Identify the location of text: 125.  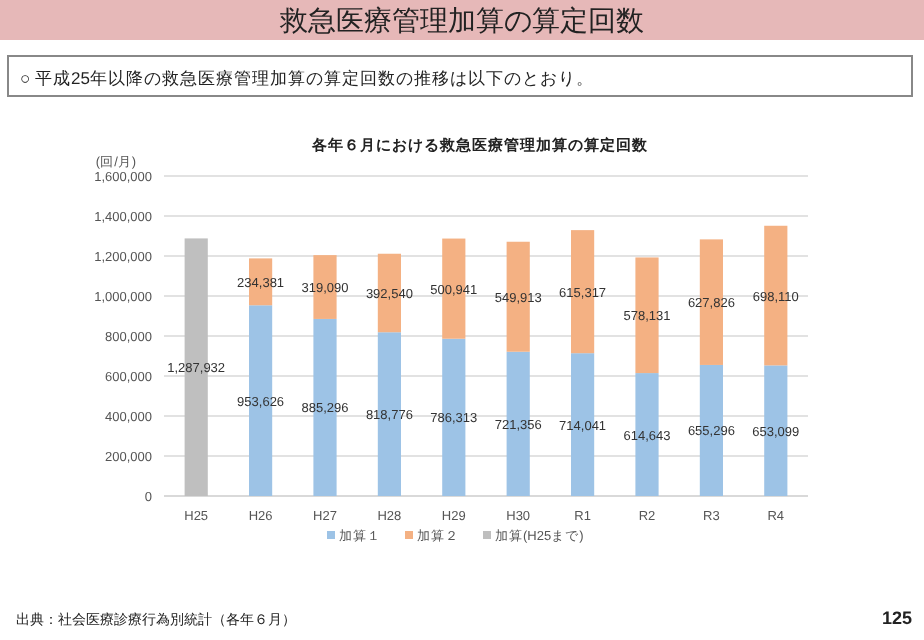
(896, 618).